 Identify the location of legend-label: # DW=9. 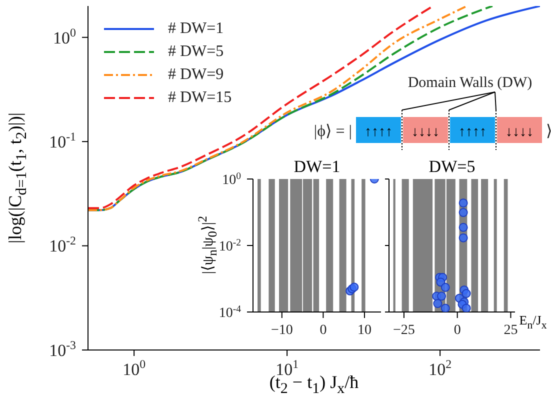
(196, 75).